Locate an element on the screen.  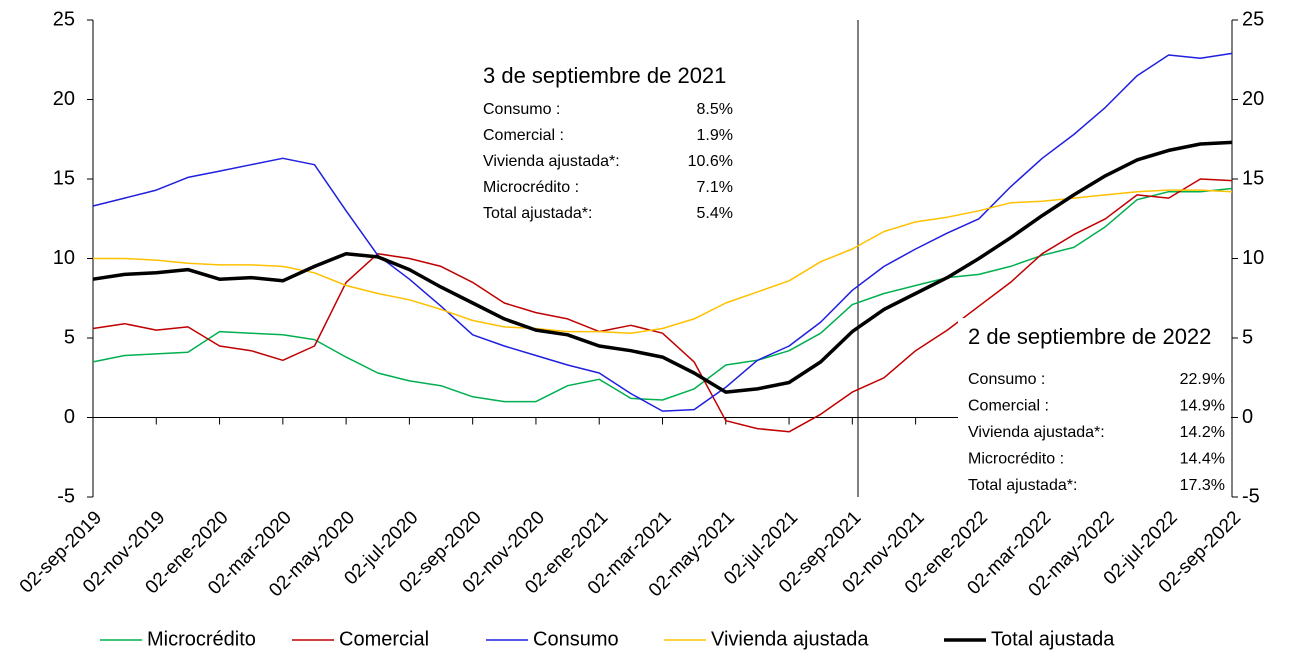
annotation-value: 17.3% is located at coordinates (1202, 485).